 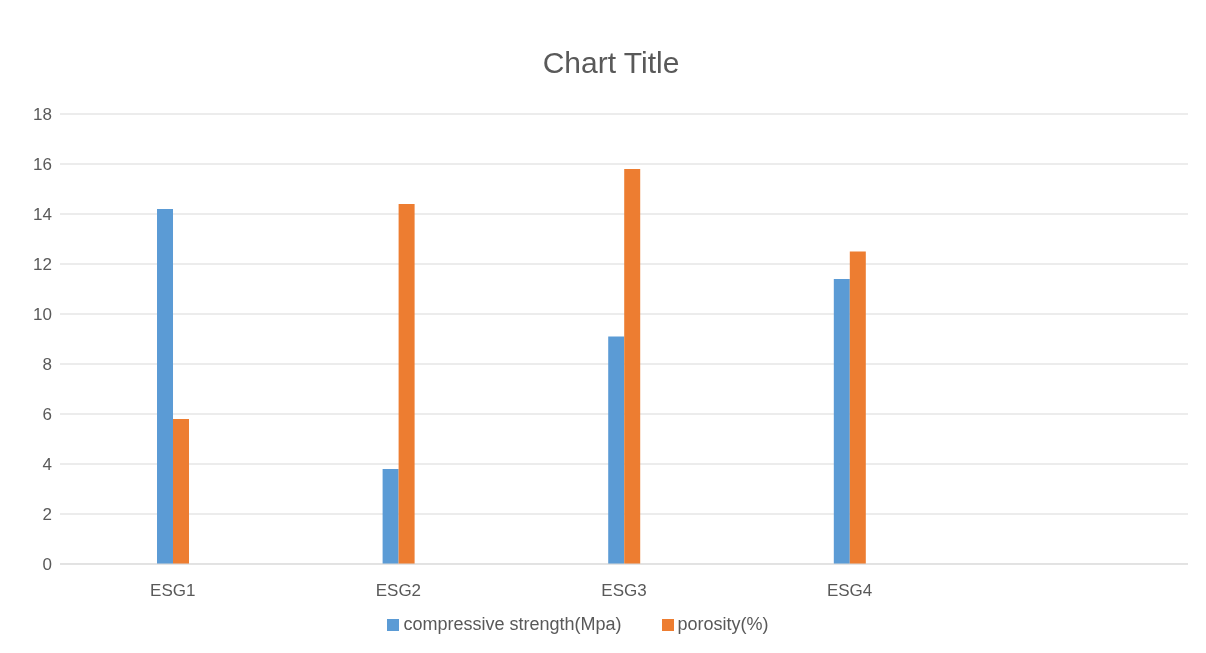 I want to click on legend-label: compressive strength(Mpa), so click(x=512, y=624).